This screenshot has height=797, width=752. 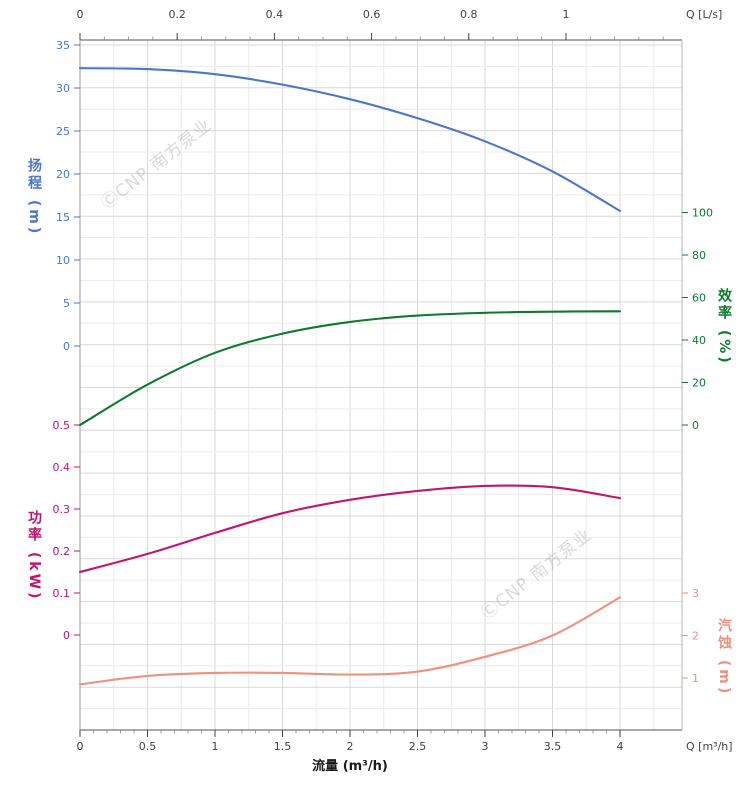 I want to click on npsh-curve, so click(x=350, y=641).